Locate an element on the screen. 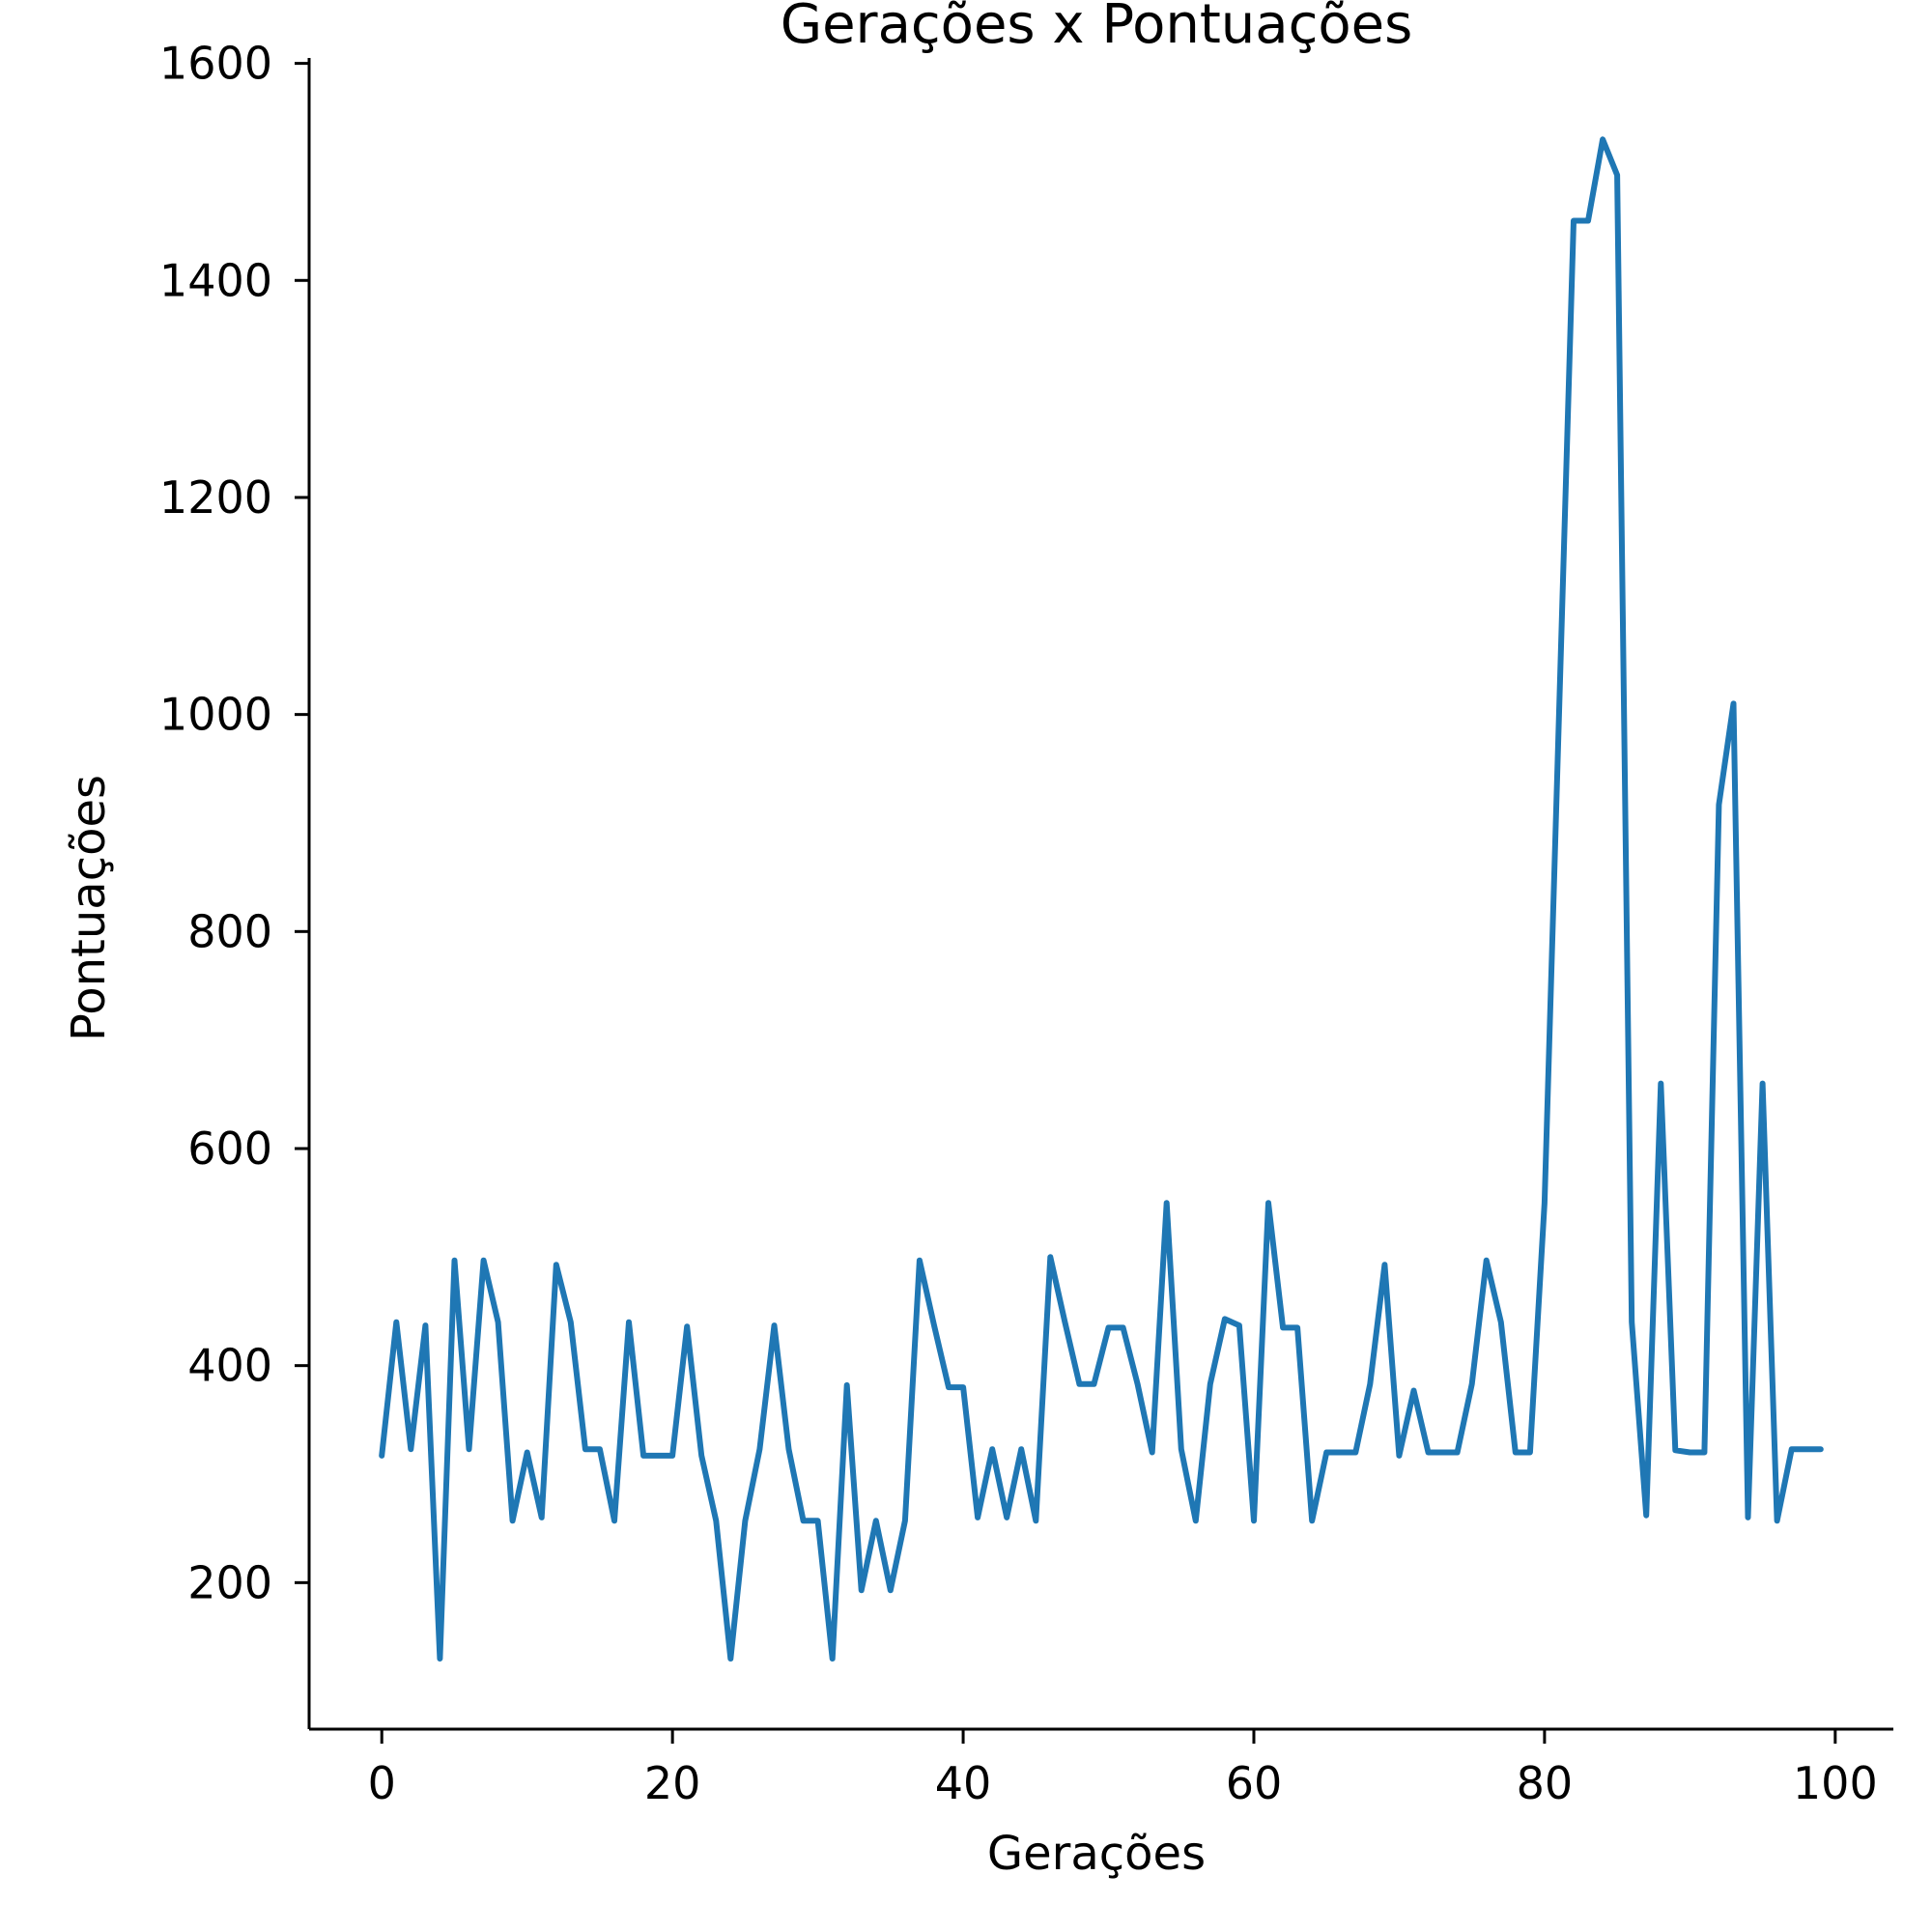  x-tick-label: 40 is located at coordinates (963, 1783).